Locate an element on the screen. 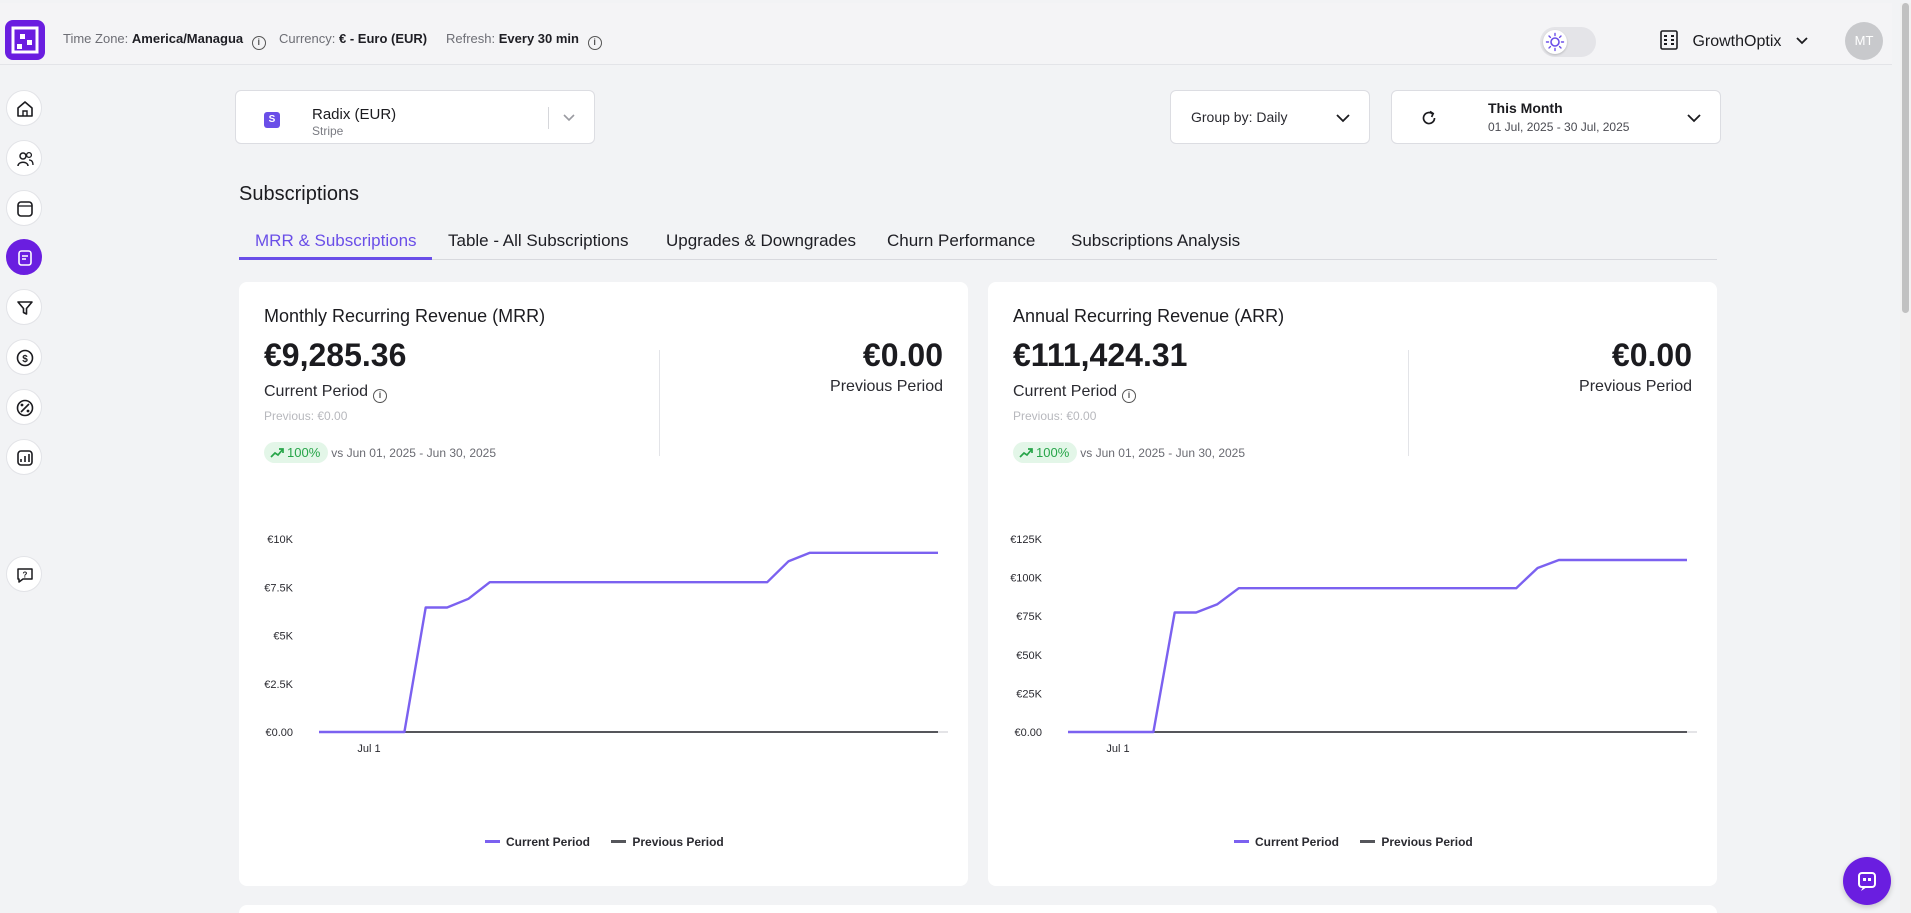 The image size is (1911, 913). analytics-icon is located at coordinates (25, 458).